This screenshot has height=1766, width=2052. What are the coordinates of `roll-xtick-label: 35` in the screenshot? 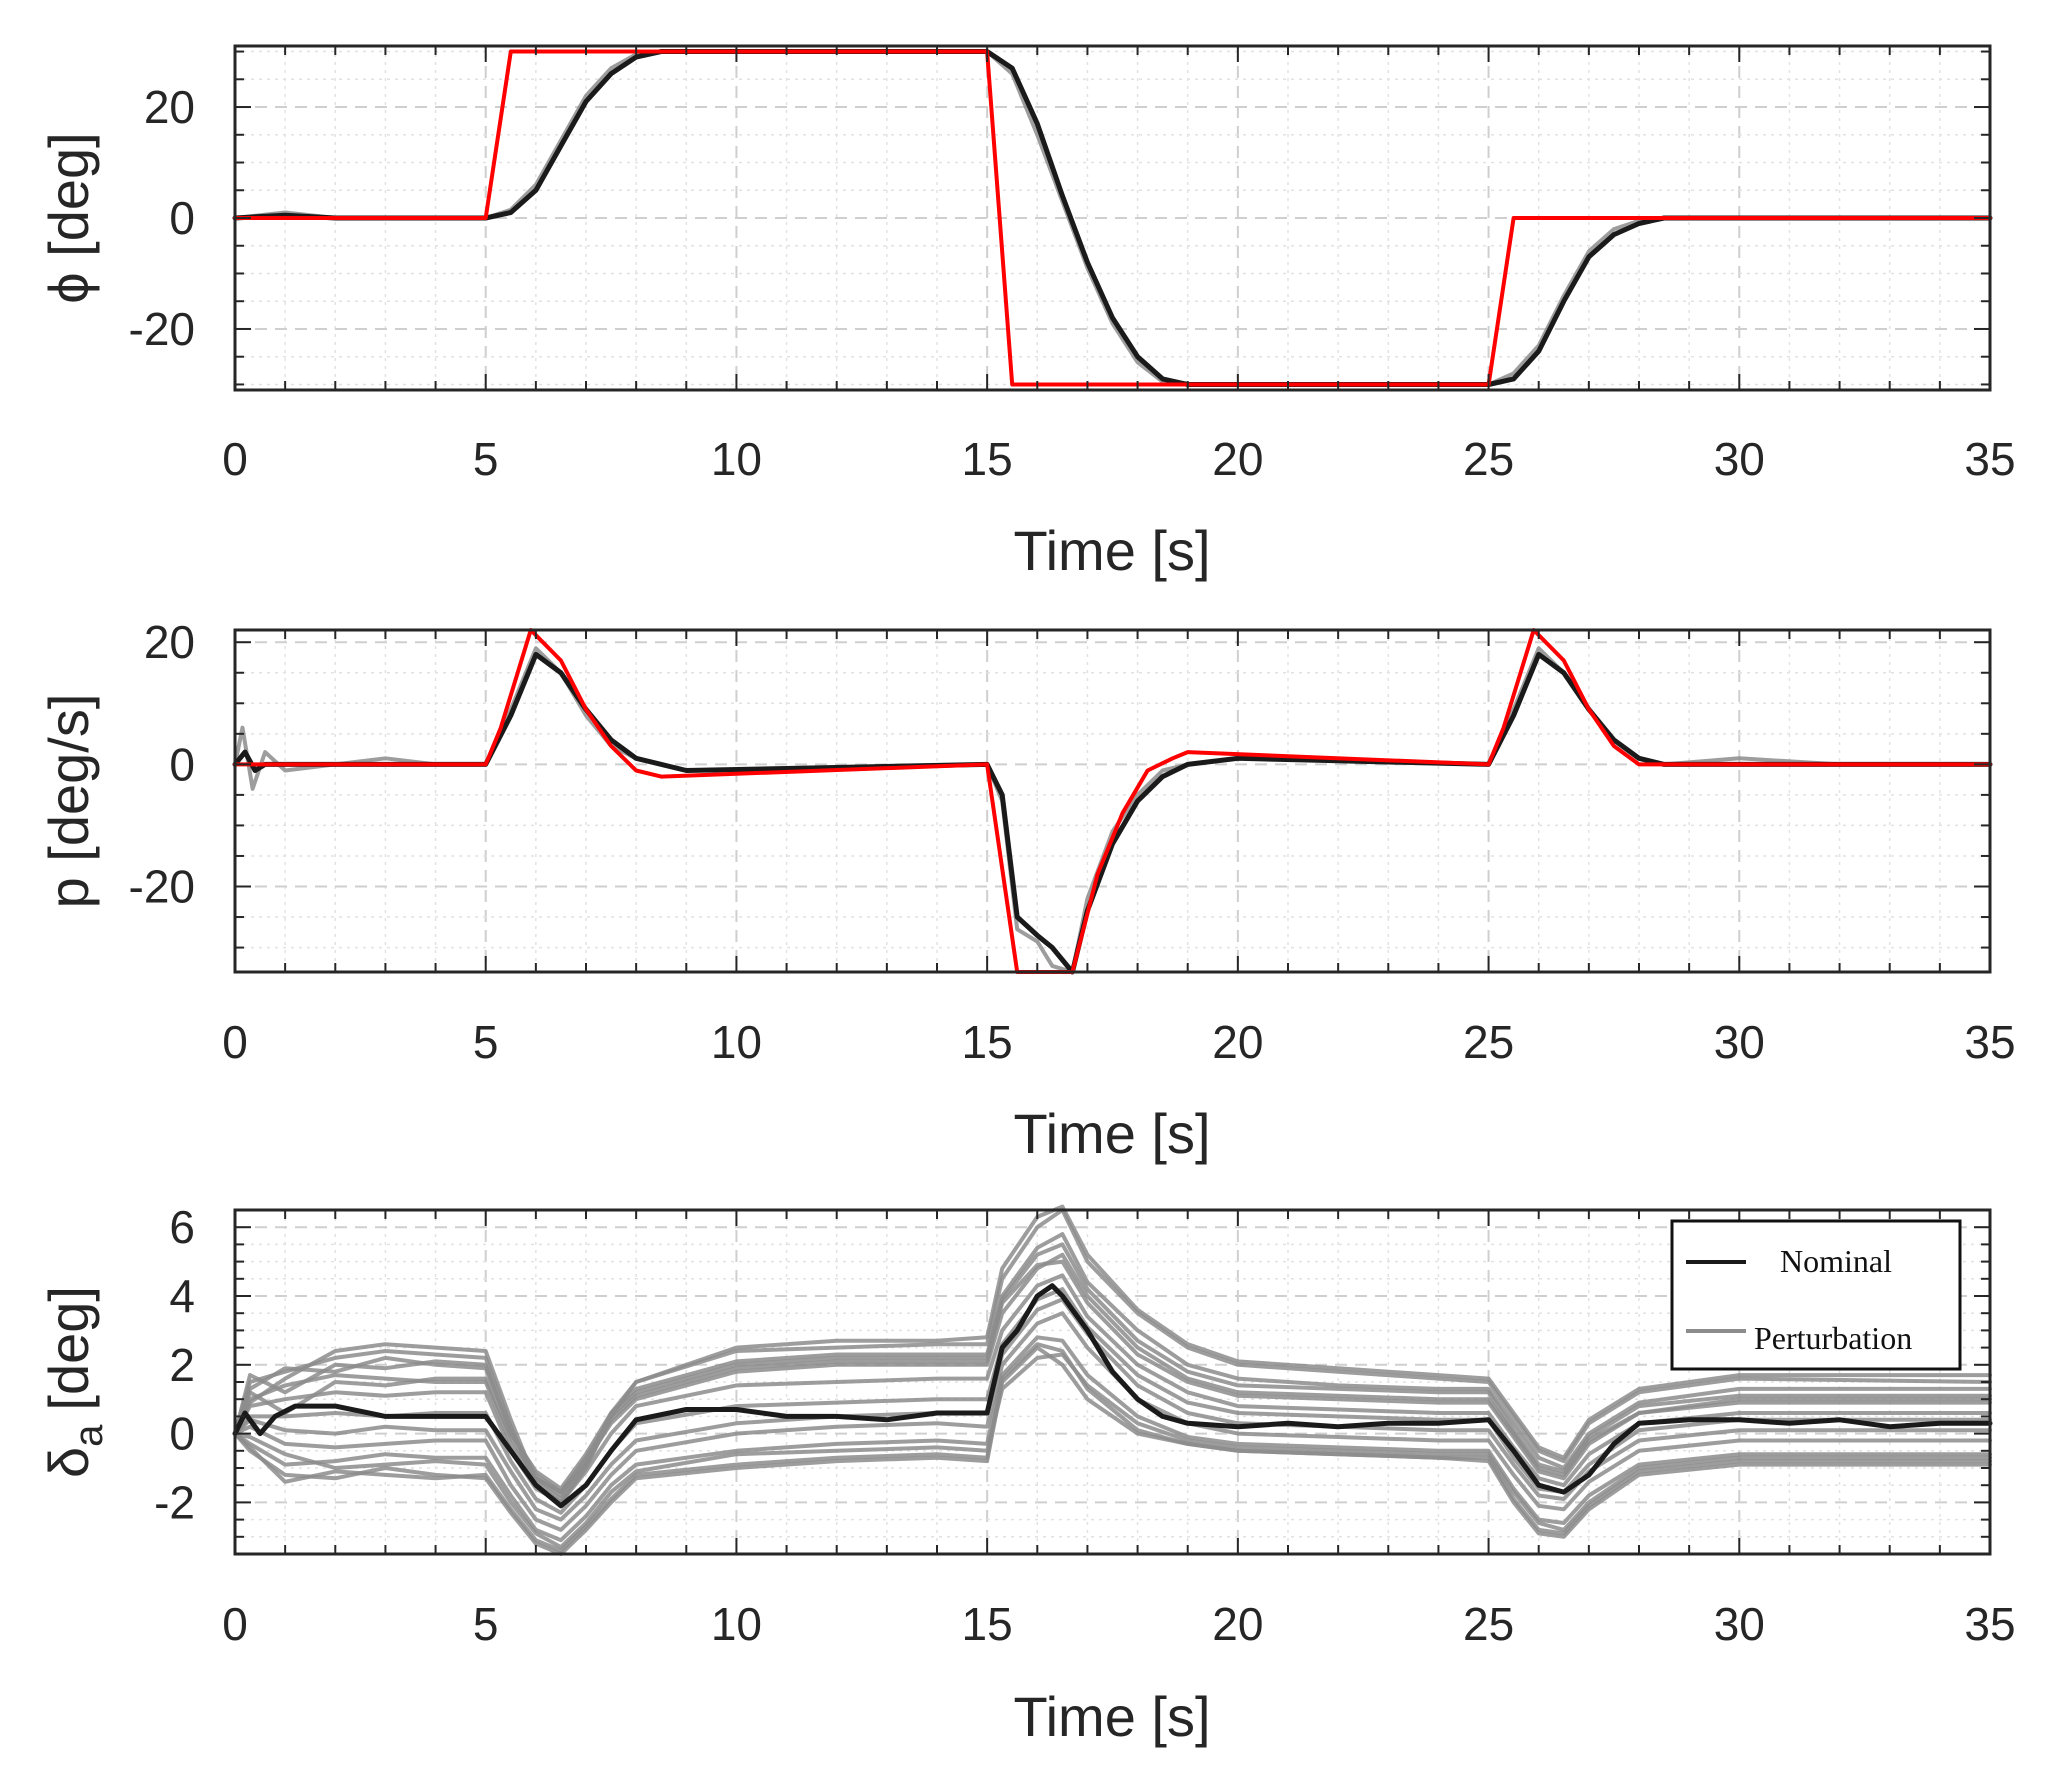 It's located at (1989, 459).